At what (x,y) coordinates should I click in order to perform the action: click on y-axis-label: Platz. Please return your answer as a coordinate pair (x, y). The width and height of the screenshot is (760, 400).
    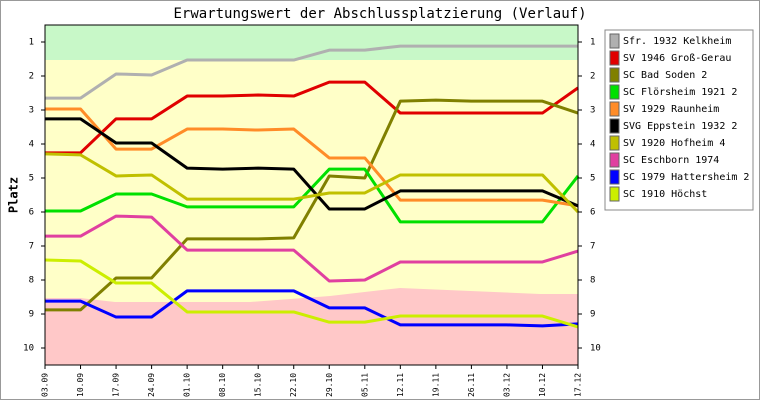
    Looking at the image, I should click on (14, 195).